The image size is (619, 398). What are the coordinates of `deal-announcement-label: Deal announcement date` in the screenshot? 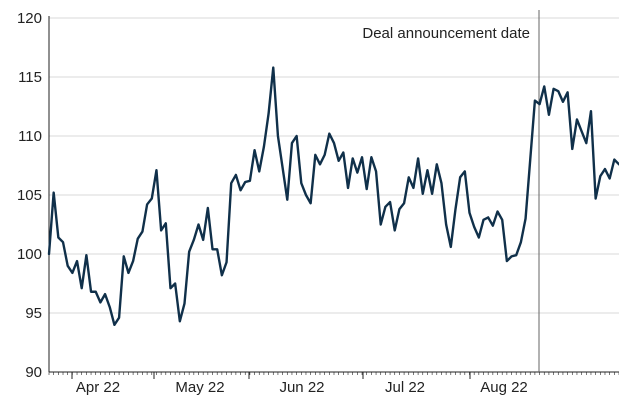 It's located at (446, 33).